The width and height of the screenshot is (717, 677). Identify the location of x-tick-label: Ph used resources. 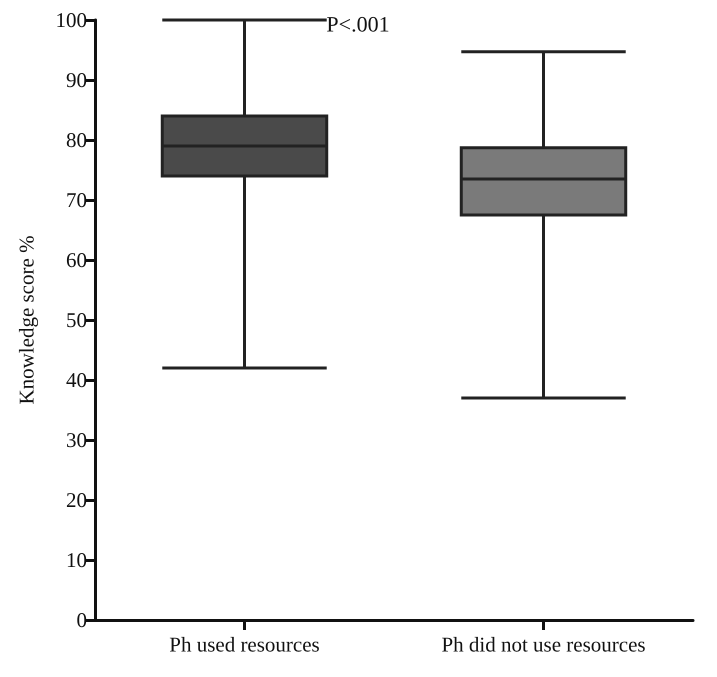
(244, 644).